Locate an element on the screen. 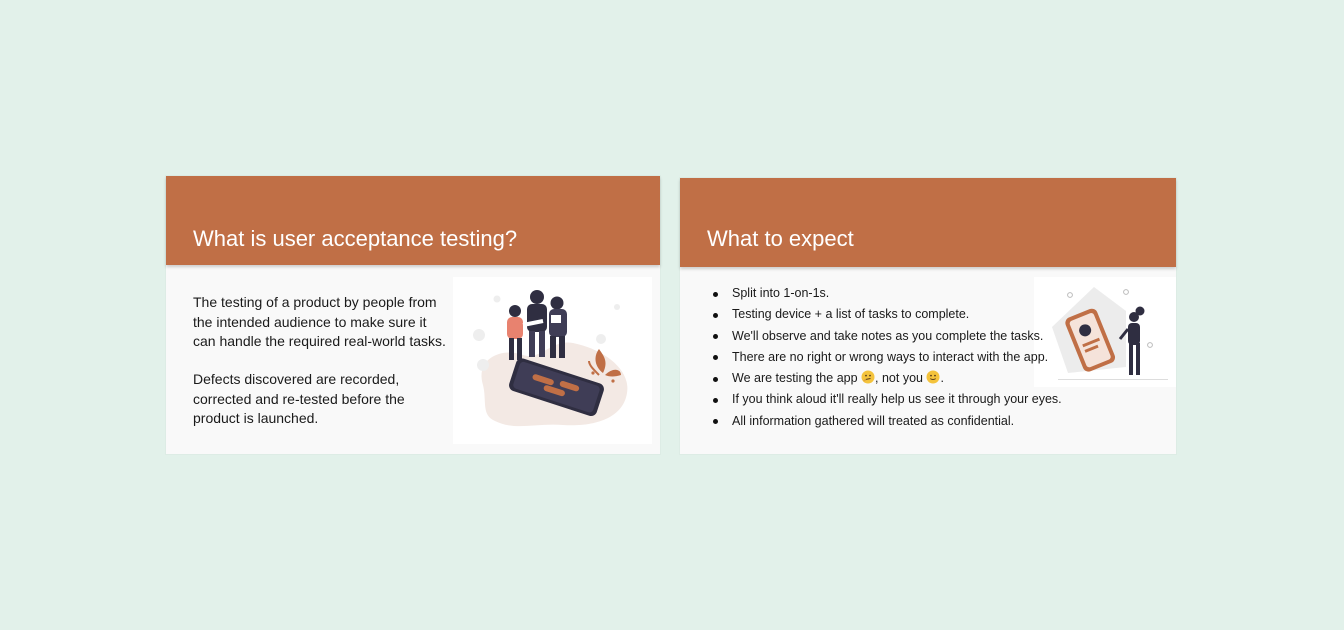 This screenshot has width=1344, height=630. list-item: Split into 1-on-1s. is located at coordinates (887, 293).